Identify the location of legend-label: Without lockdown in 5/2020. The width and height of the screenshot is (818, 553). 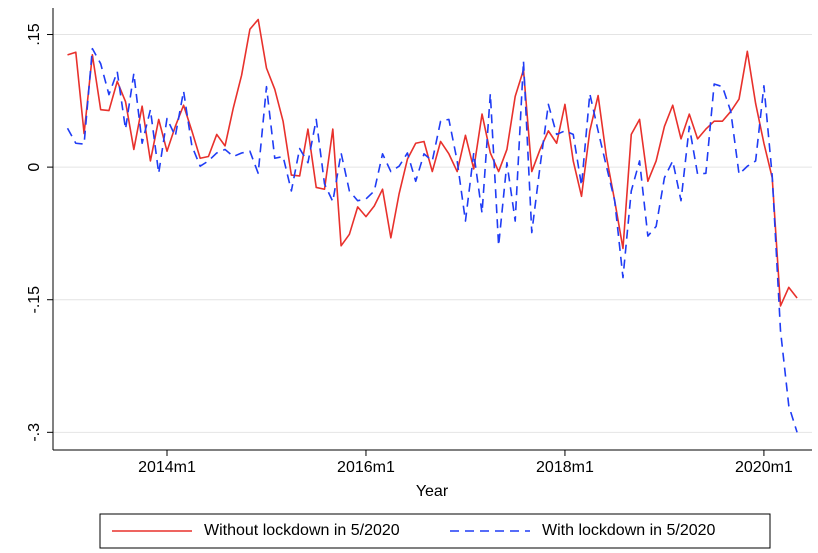
(302, 530).